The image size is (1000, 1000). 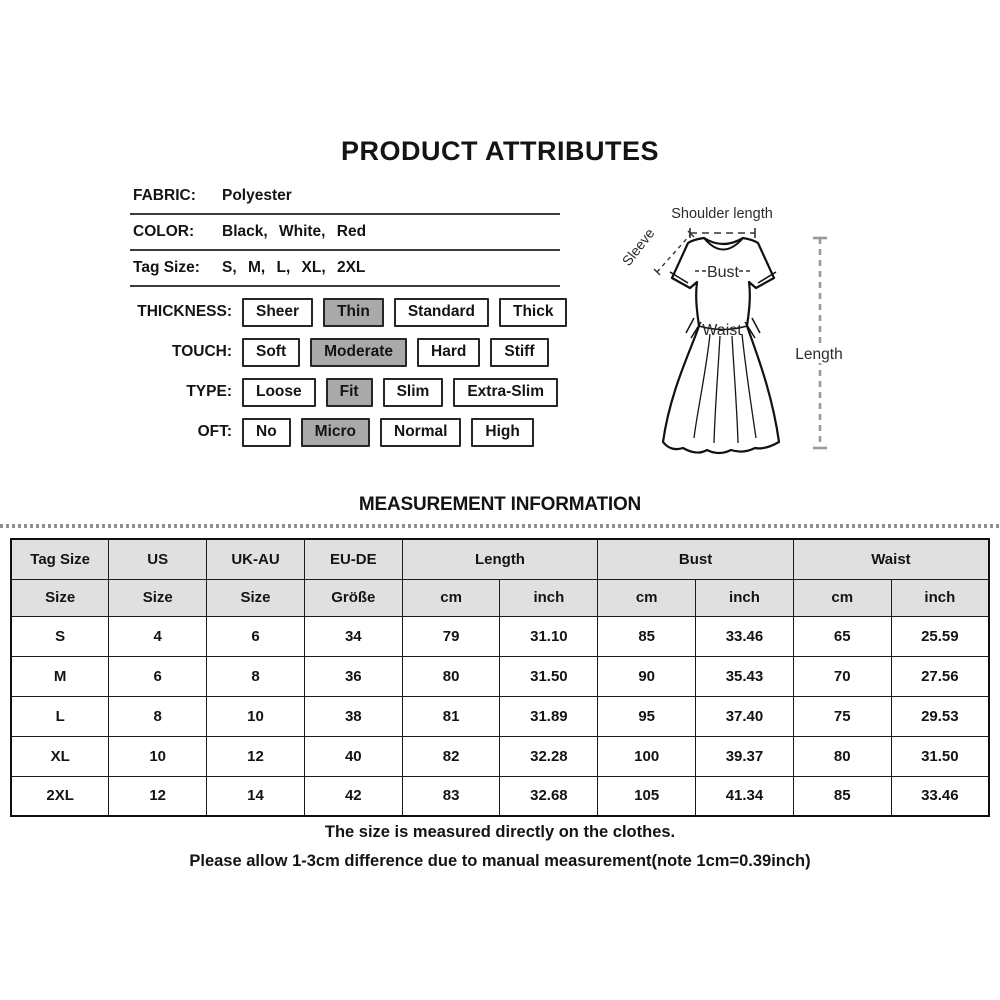 What do you see at coordinates (500, 504) in the screenshot?
I see `measurement-section-title: MEASUREMENT INFORMATION` at bounding box center [500, 504].